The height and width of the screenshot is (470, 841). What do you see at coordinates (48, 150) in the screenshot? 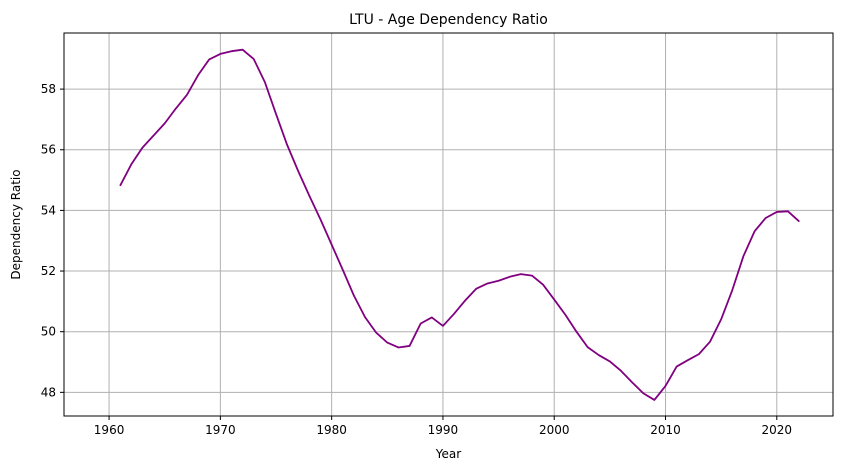
I see `y-tick-label: 56` at bounding box center [48, 150].